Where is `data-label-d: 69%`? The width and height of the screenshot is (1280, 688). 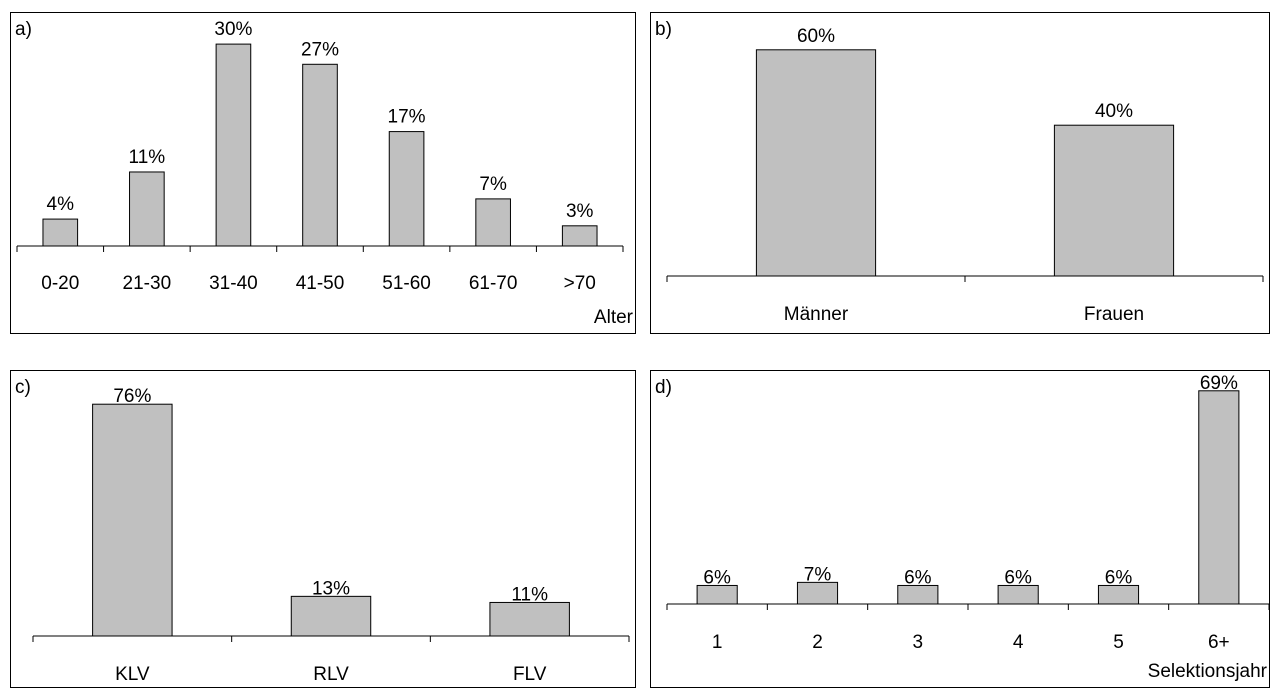
data-label-d: 69% is located at coordinates (1219, 383).